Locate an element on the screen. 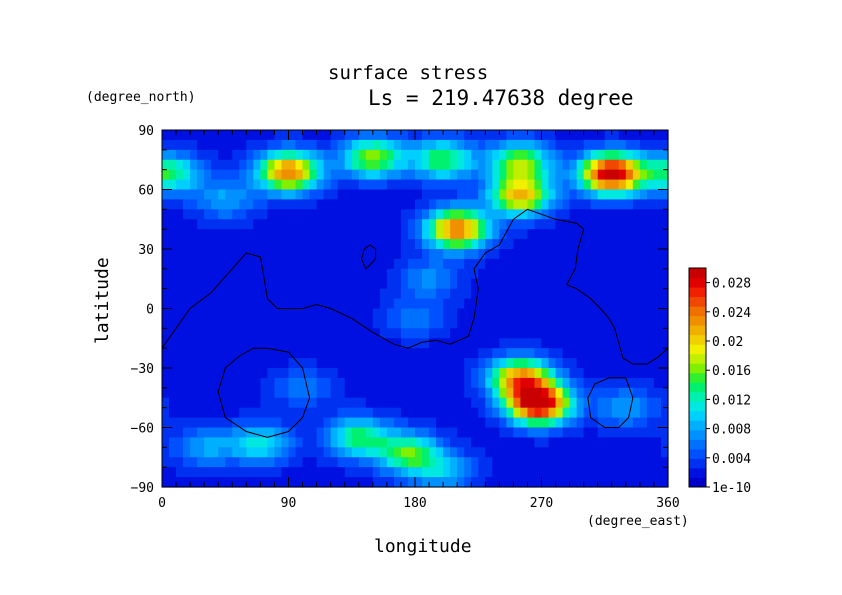  x-tick-label: 360 is located at coordinates (667, 503).